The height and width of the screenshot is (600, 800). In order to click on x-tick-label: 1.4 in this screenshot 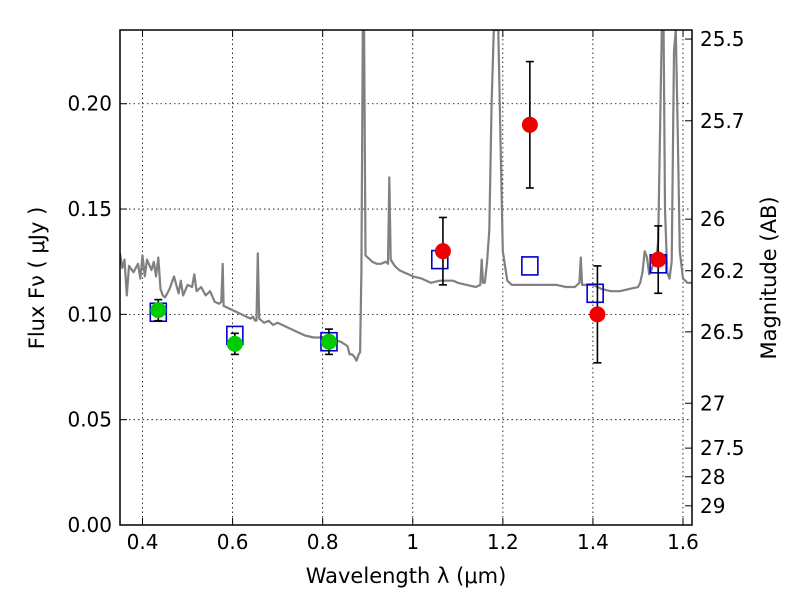, I will do `click(593, 542)`.